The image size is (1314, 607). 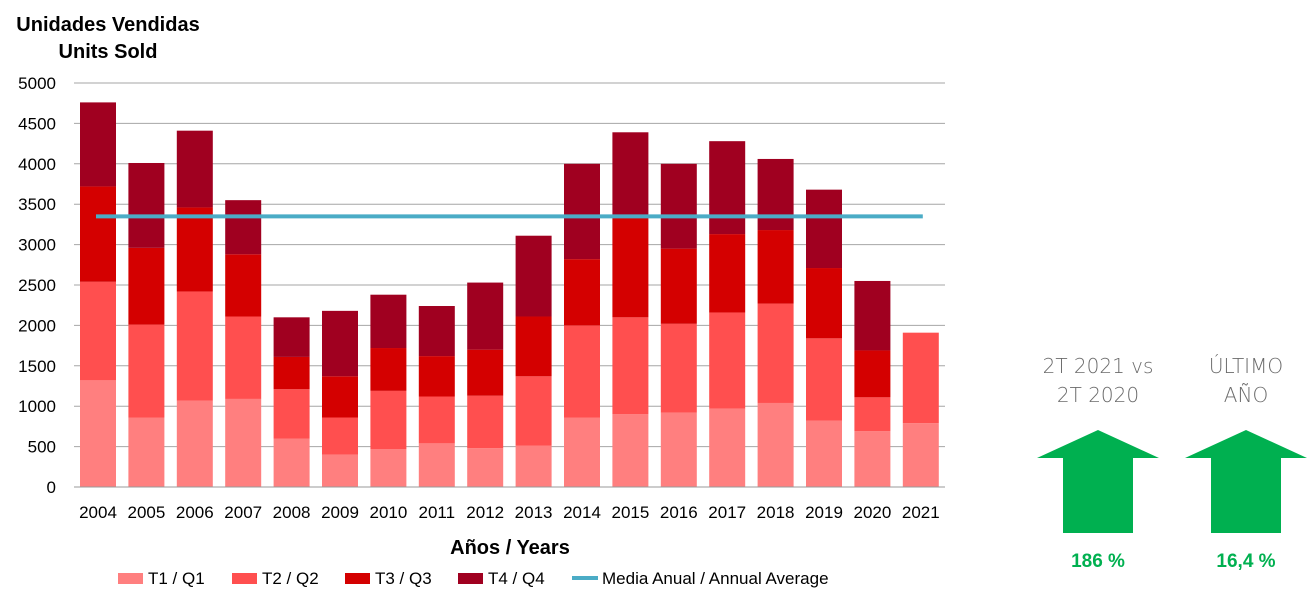 What do you see at coordinates (485, 422) in the screenshot?
I see `bar-2012-q2` at bounding box center [485, 422].